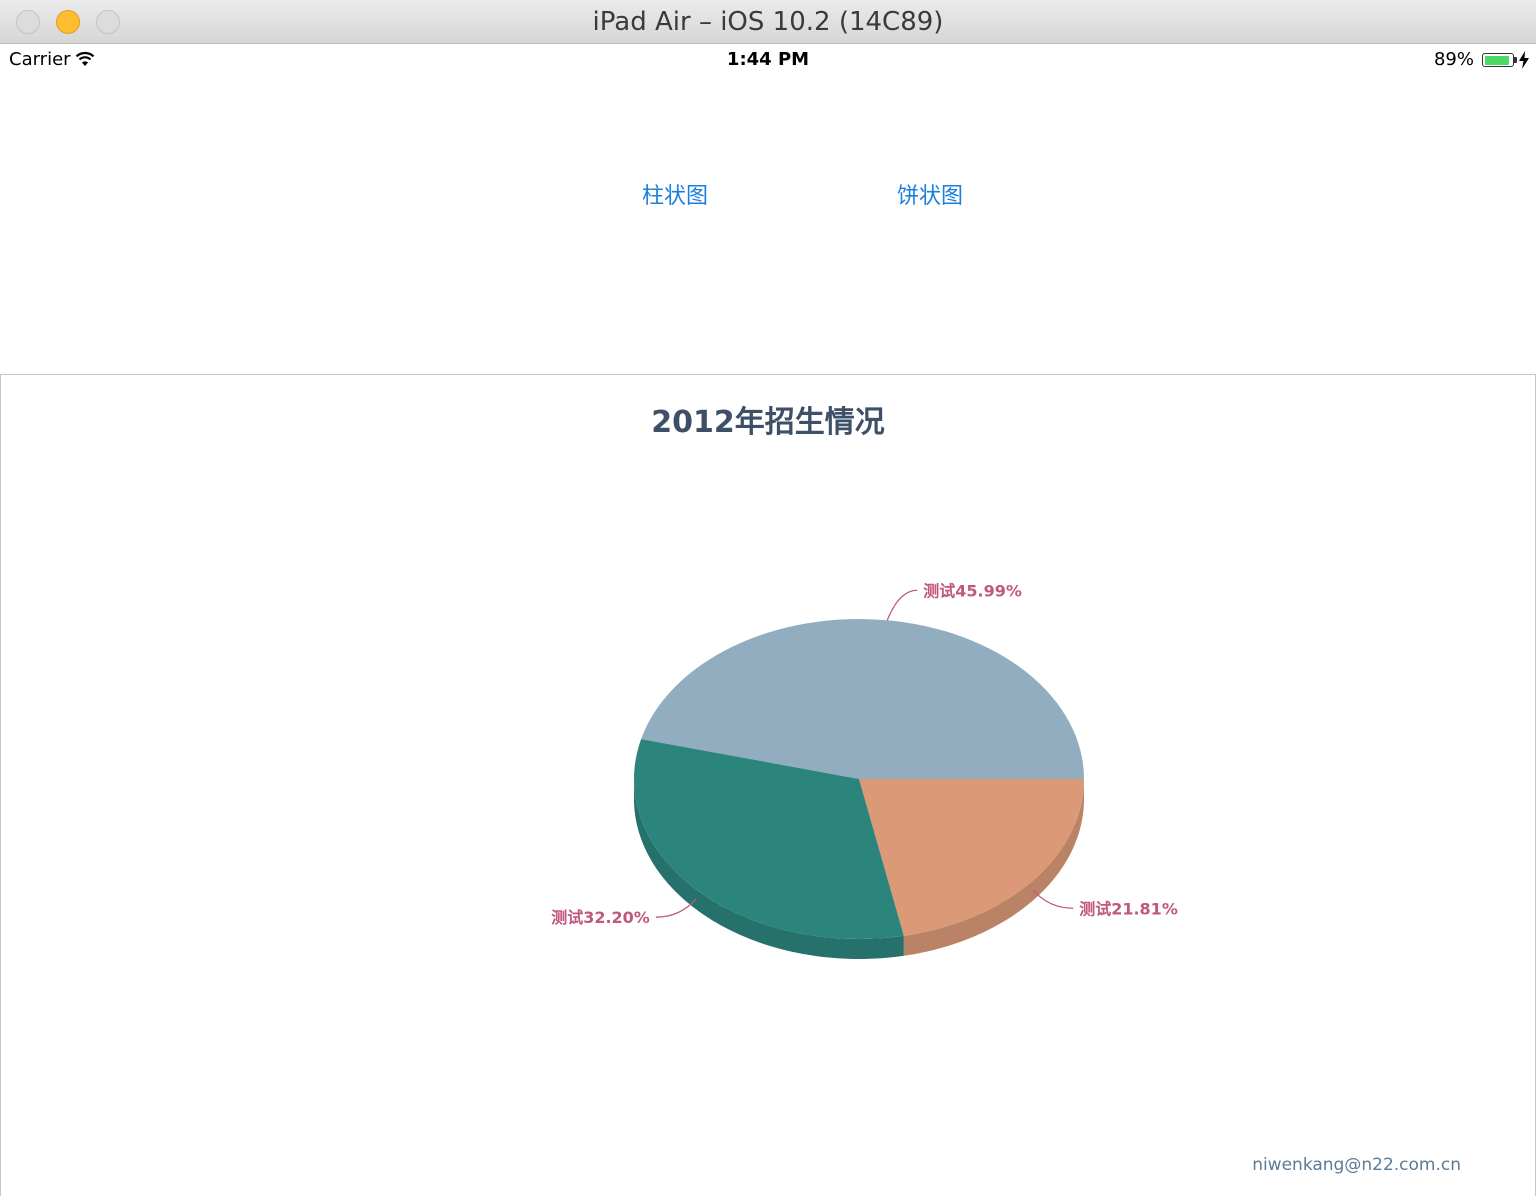  What do you see at coordinates (1524, 60) in the screenshot?
I see `charging-bolt-icon` at bounding box center [1524, 60].